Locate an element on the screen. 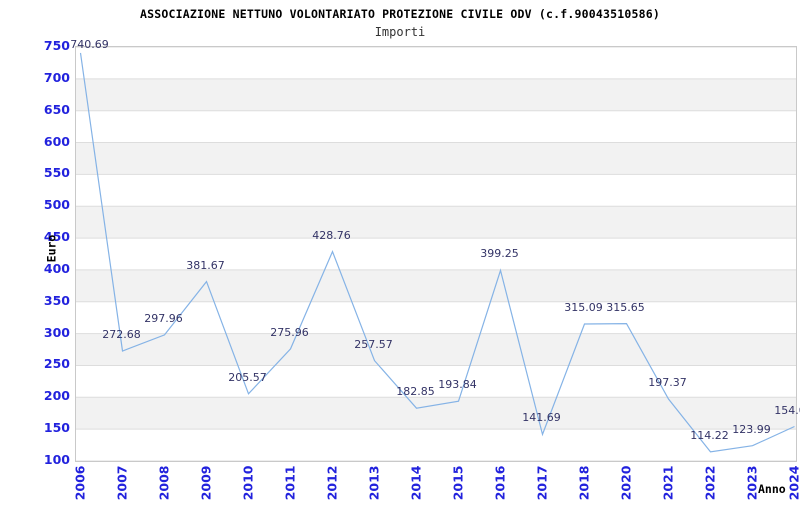  point-value-label: 257.57 is located at coordinates (374, 344).